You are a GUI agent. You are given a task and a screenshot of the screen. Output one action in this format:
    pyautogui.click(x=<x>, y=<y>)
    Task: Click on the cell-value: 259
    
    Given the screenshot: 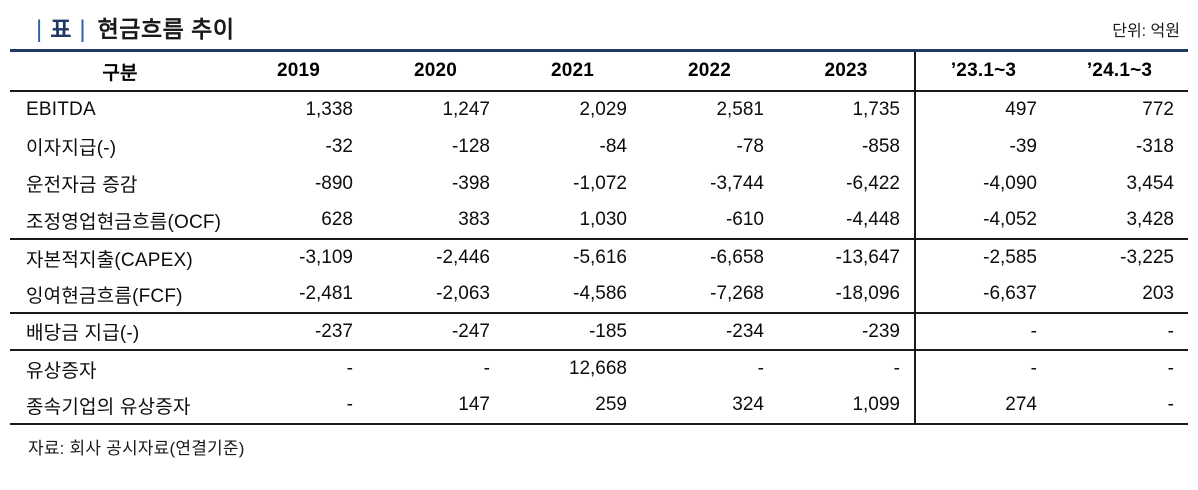 What is the action you would take?
    pyautogui.click(x=572, y=406)
    